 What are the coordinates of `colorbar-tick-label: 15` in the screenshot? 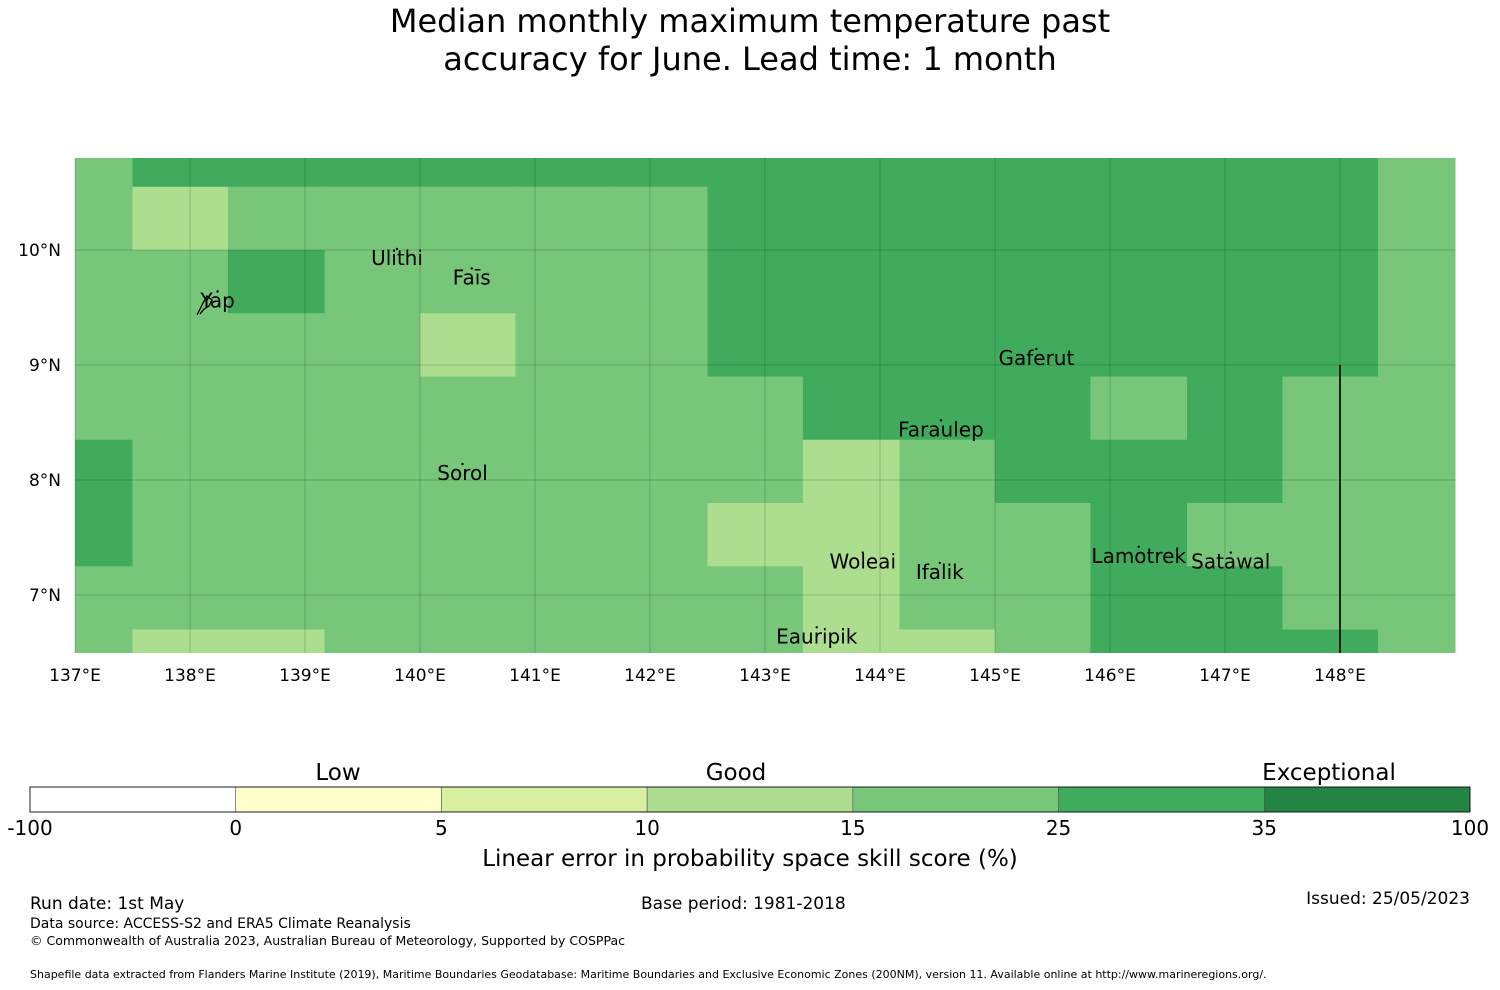 It's located at (853, 828).